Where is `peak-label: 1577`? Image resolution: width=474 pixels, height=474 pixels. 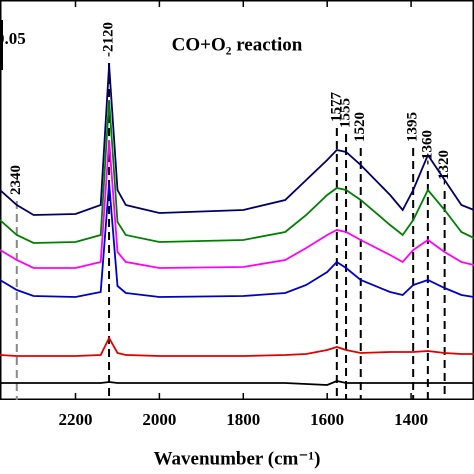 peak-label: 1577 is located at coordinates (336, 107).